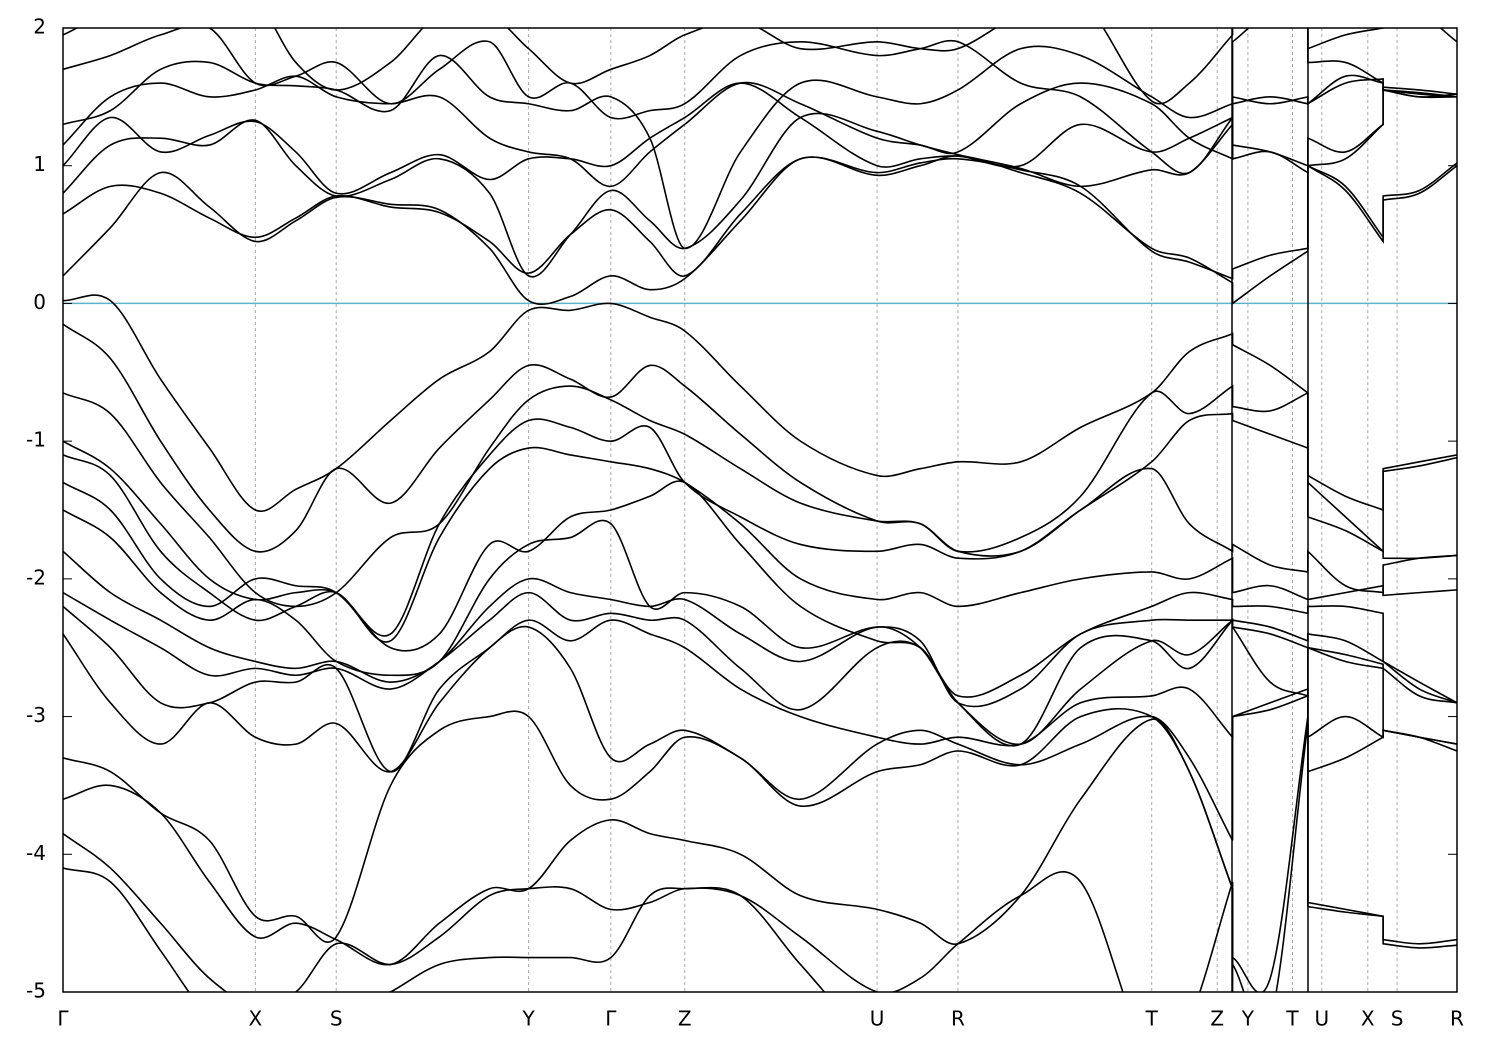  Describe the element at coordinates (36, 853) in the screenshot. I see `y-tick-label: -4` at that location.